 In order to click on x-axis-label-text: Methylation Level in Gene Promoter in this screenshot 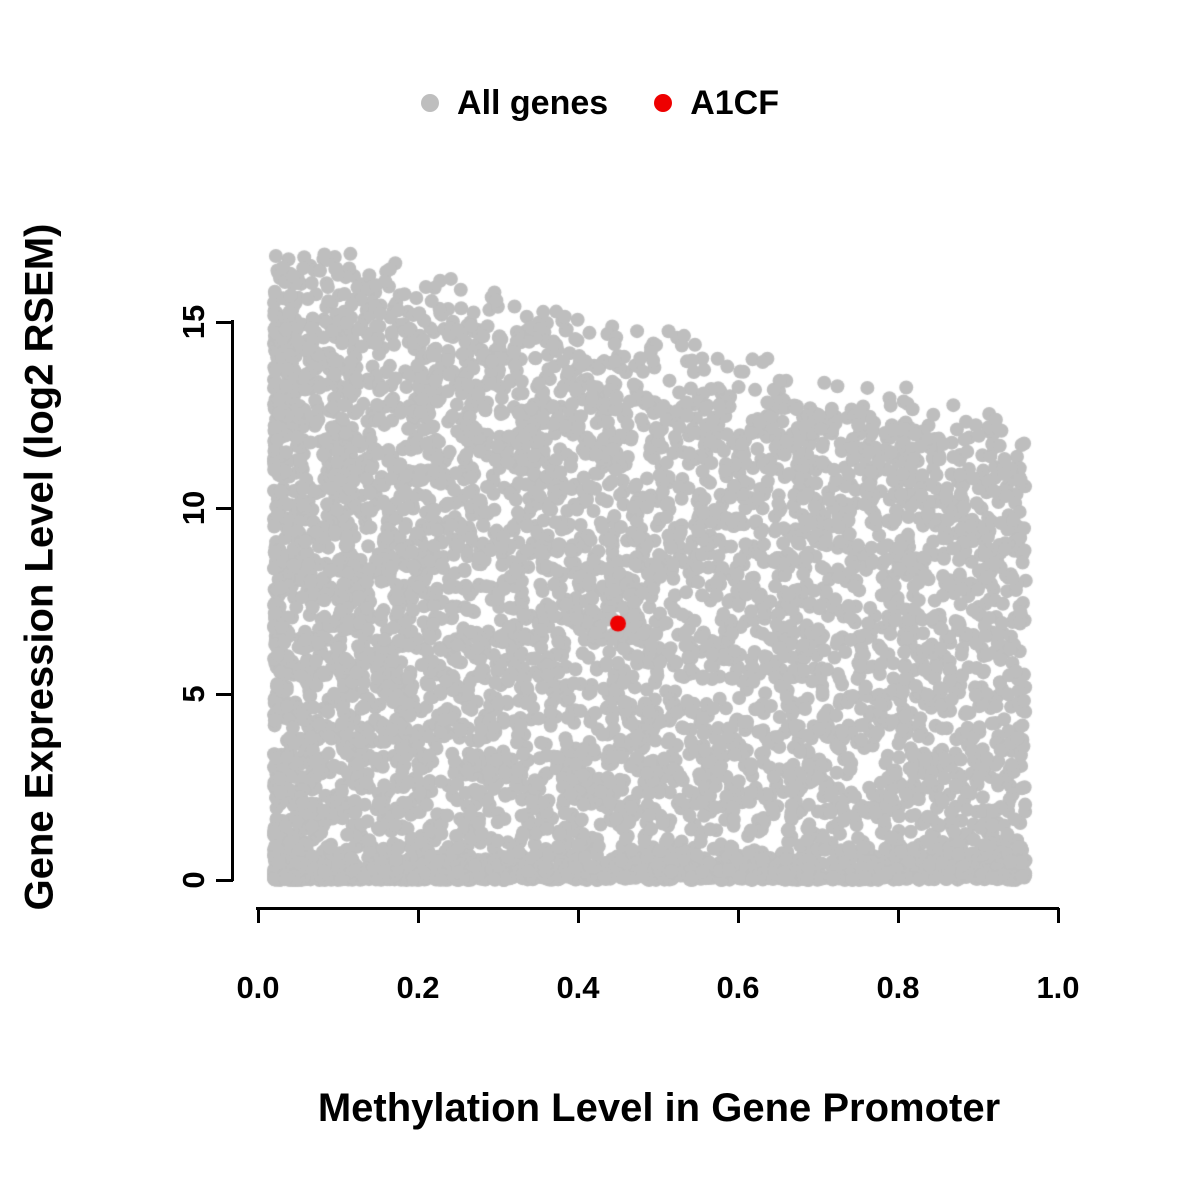, I will do `click(659, 1108)`.